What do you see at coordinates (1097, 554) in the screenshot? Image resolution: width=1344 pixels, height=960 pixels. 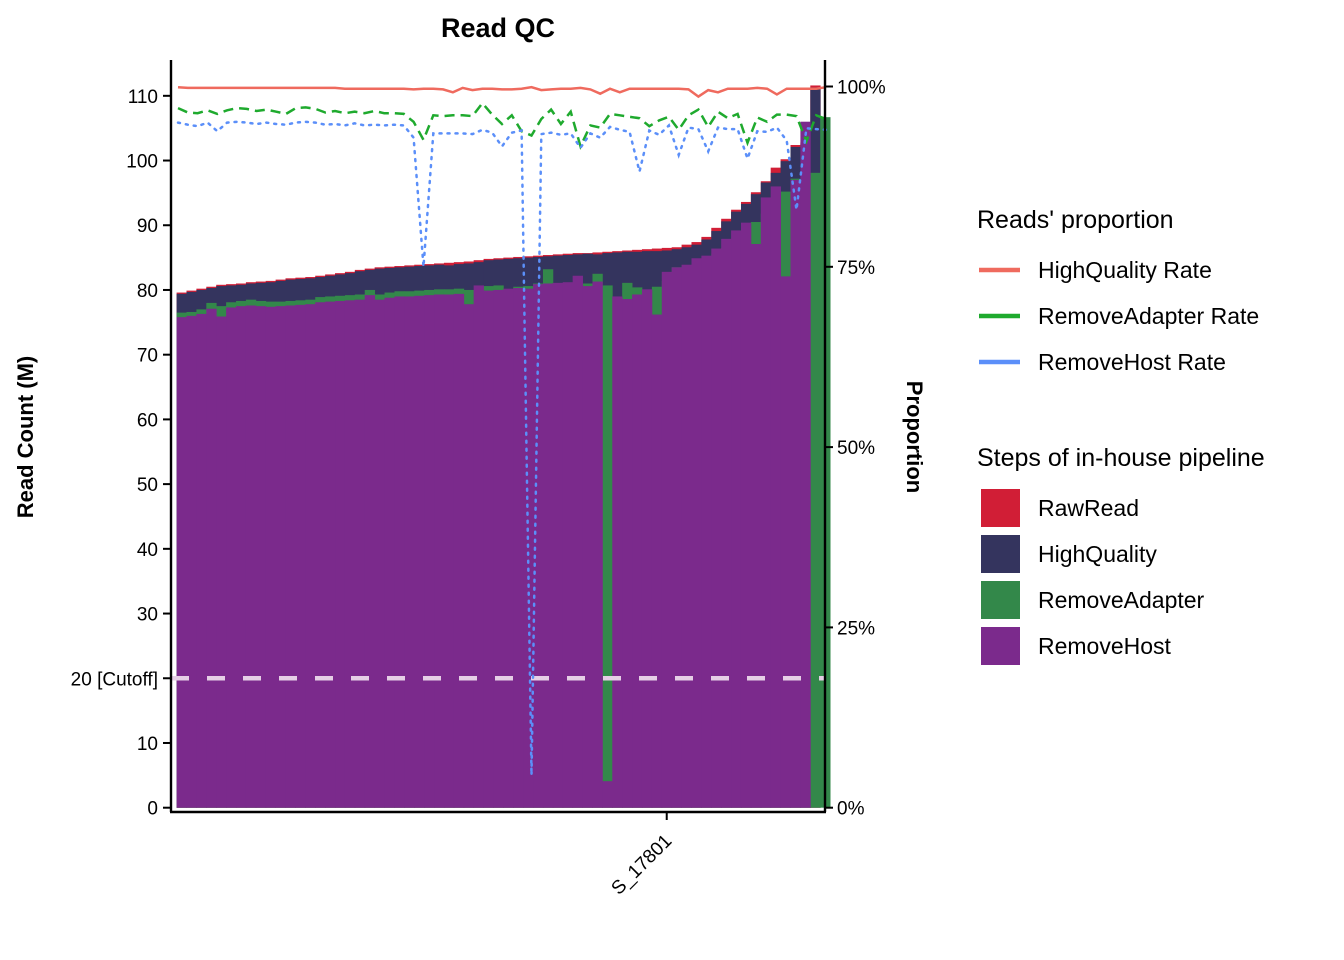 I see `legend-label: HighQuality` at bounding box center [1097, 554].